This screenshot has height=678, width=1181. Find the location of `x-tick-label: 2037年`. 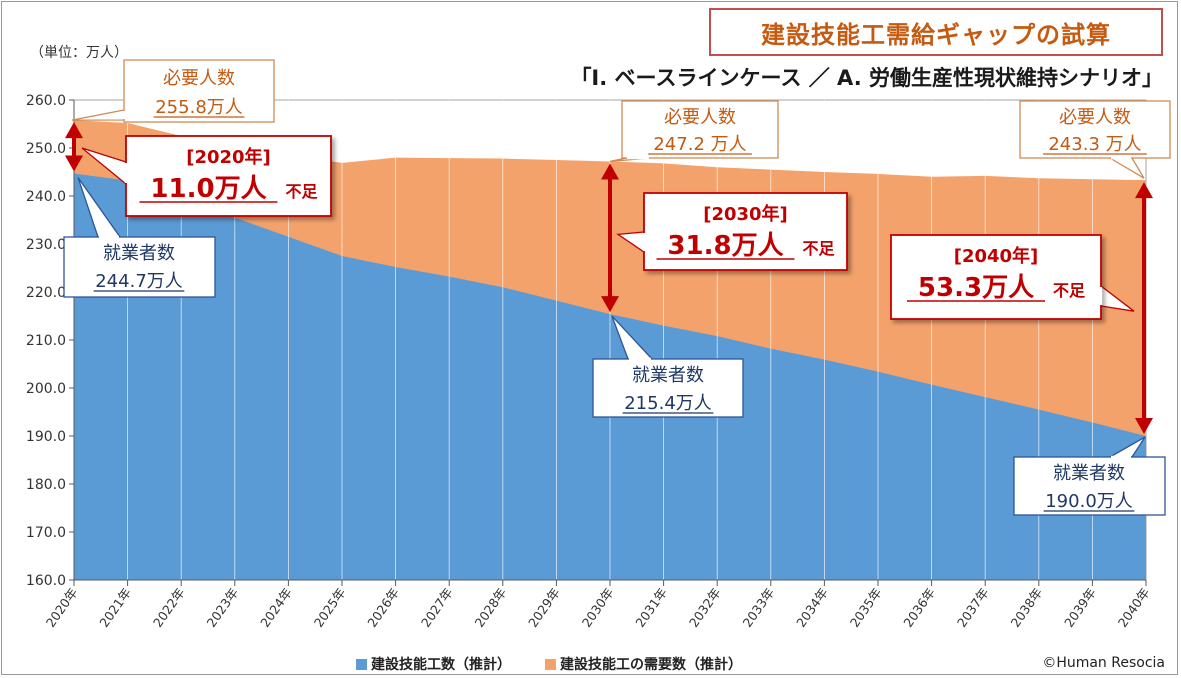

x-tick-label: 2037年 is located at coordinates (973, 607).